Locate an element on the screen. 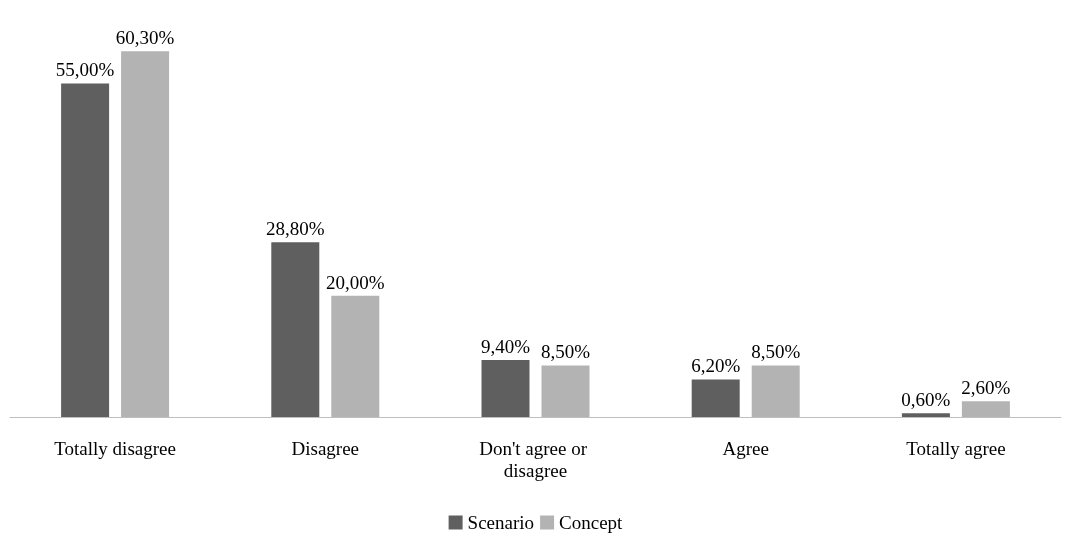 Image resolution: width=1071 pixels, height=542 pixels. data-label: 20,00% is located at coordinates (355, 282).